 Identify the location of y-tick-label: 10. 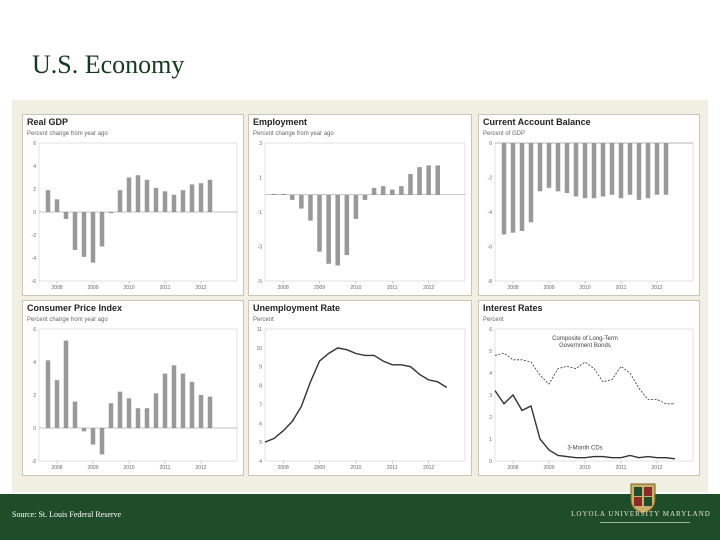
(259, 349).